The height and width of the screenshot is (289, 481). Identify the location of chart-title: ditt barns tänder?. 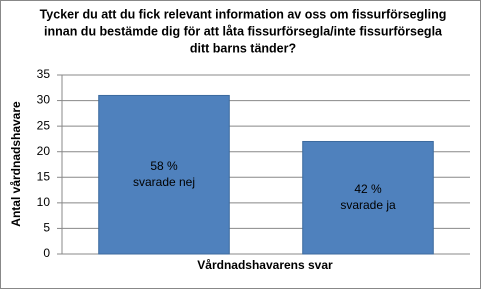
(243, 48).